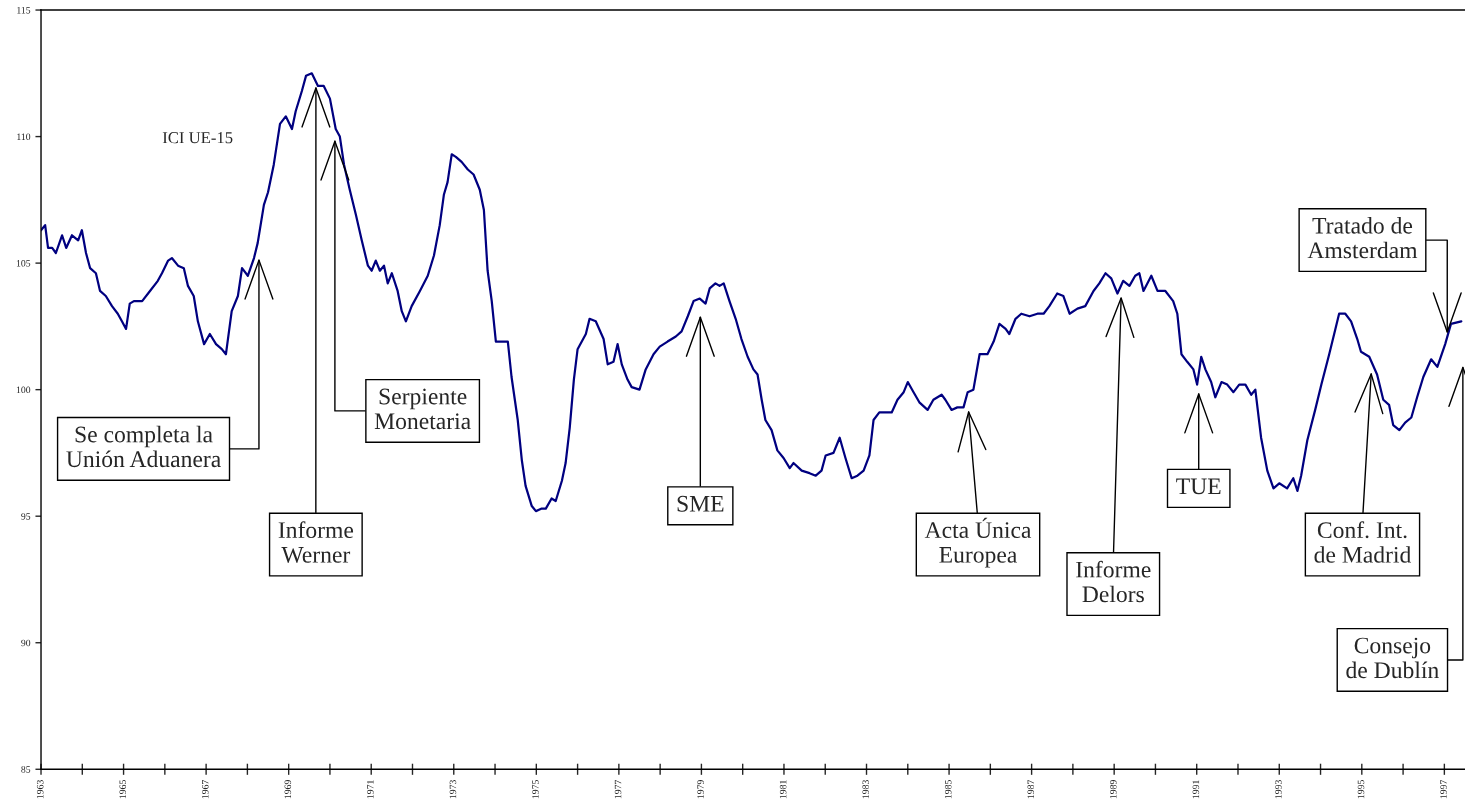 This screenshot has width=1465, height=803. Describe the element at coordinates (1031, 789) in the screenshot. I see `x-tick-label: 1987` at that location.